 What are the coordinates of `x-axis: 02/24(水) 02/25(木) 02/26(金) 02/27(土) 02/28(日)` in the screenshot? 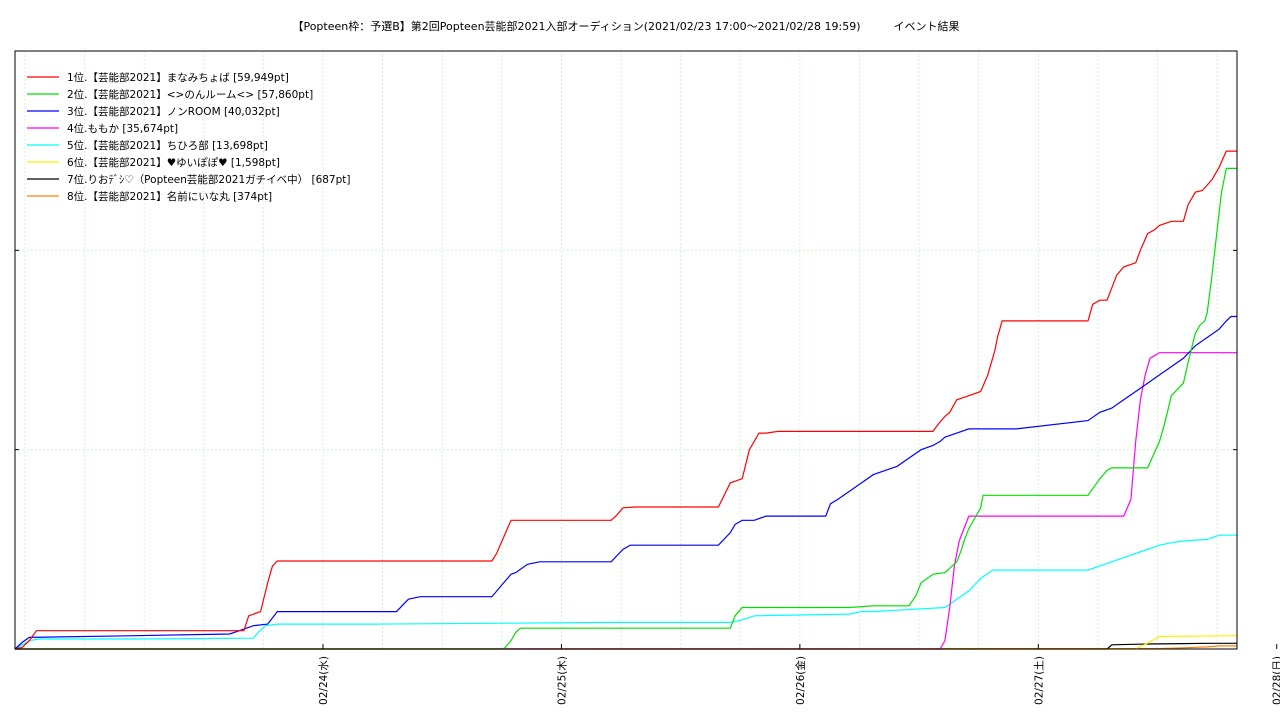 It's located at (799, 674).